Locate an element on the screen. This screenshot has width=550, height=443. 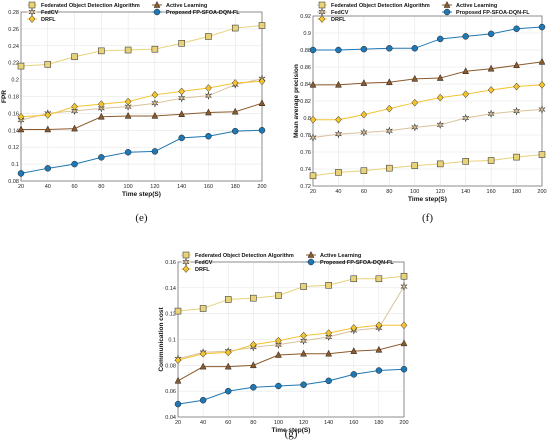
legend-item: Proposed FP-SFOA-DQN-FL is located at coordinates (350, 262).